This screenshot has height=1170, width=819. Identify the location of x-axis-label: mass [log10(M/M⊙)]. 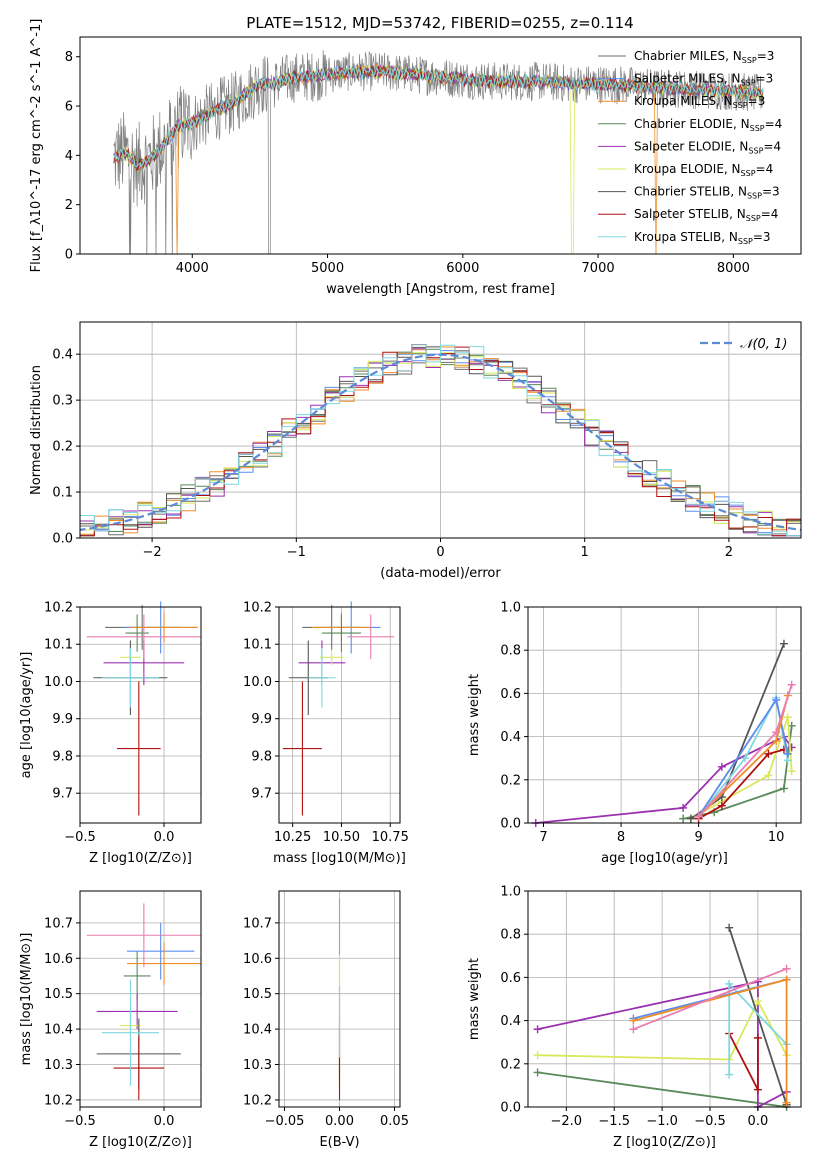
(339, 858).